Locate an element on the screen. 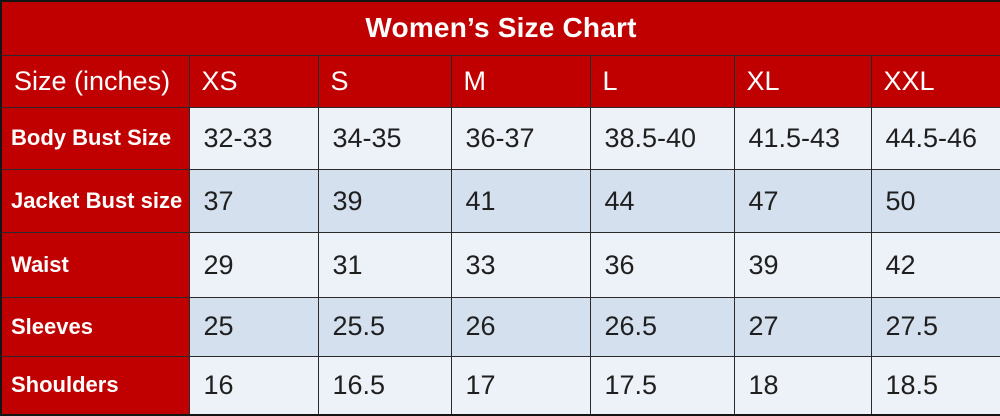 The height and width of the screenshot is (416, 1000). cell: 50 is located at coordinates (935, 201).